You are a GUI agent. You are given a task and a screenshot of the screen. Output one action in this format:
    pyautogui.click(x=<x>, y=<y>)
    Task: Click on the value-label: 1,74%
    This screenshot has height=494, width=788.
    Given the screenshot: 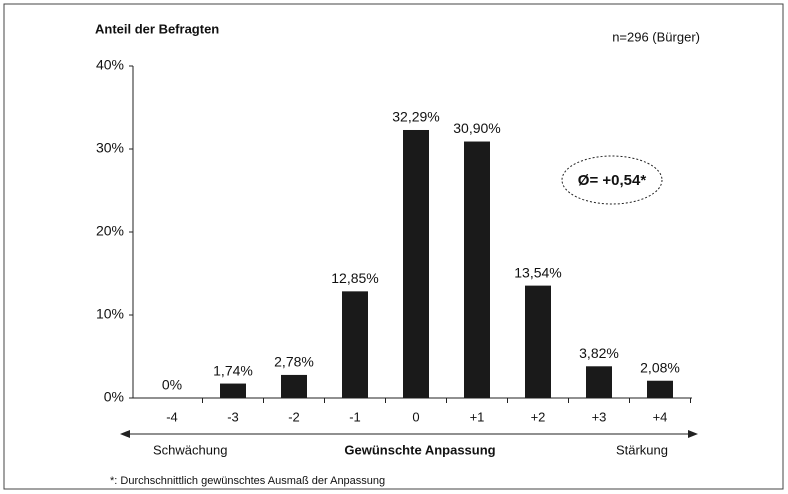 What is the action you would take?
    pyautogui.click(x=233, y=370)
    